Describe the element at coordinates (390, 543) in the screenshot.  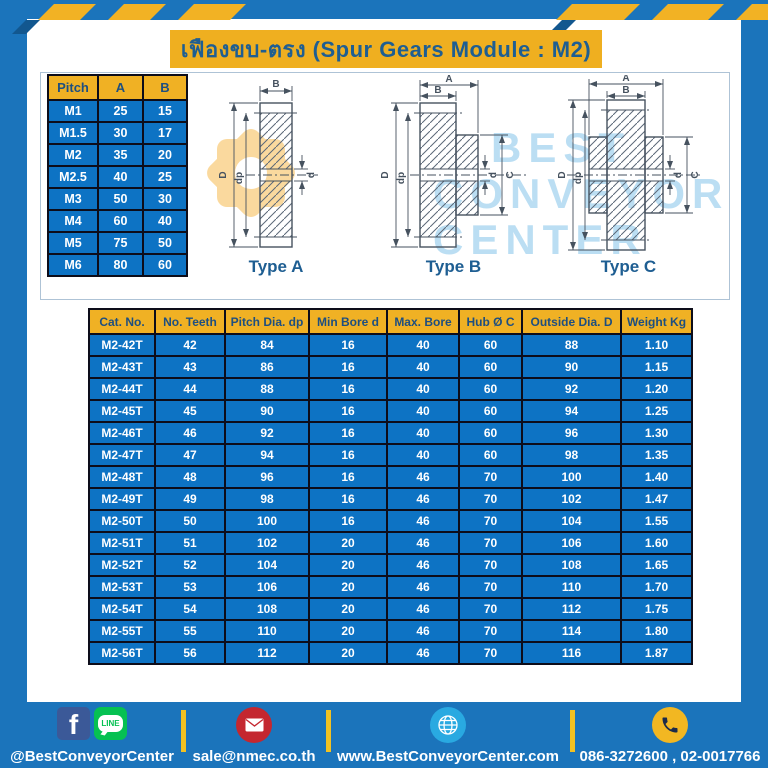
I see `table-row: M2-51T 51 102 20 46 70 106 1.60` at that location.